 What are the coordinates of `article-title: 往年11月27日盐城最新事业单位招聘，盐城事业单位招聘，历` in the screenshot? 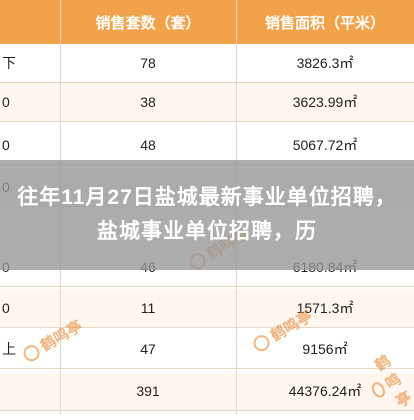 It's located at (207, 214).